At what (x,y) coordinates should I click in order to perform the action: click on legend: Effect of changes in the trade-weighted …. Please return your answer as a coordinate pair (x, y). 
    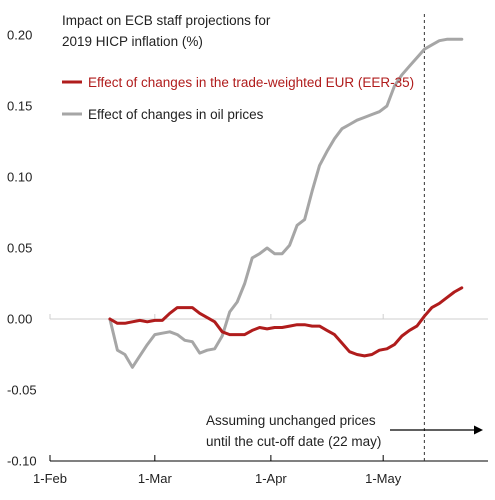
    Looking at the image, I should click on (238, 98).